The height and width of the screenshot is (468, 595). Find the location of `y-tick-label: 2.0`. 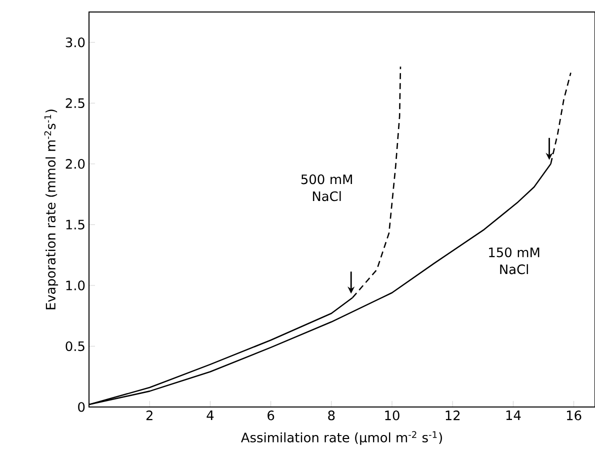

y-tick-label: 2.0 is located at coordinates (75, 164).